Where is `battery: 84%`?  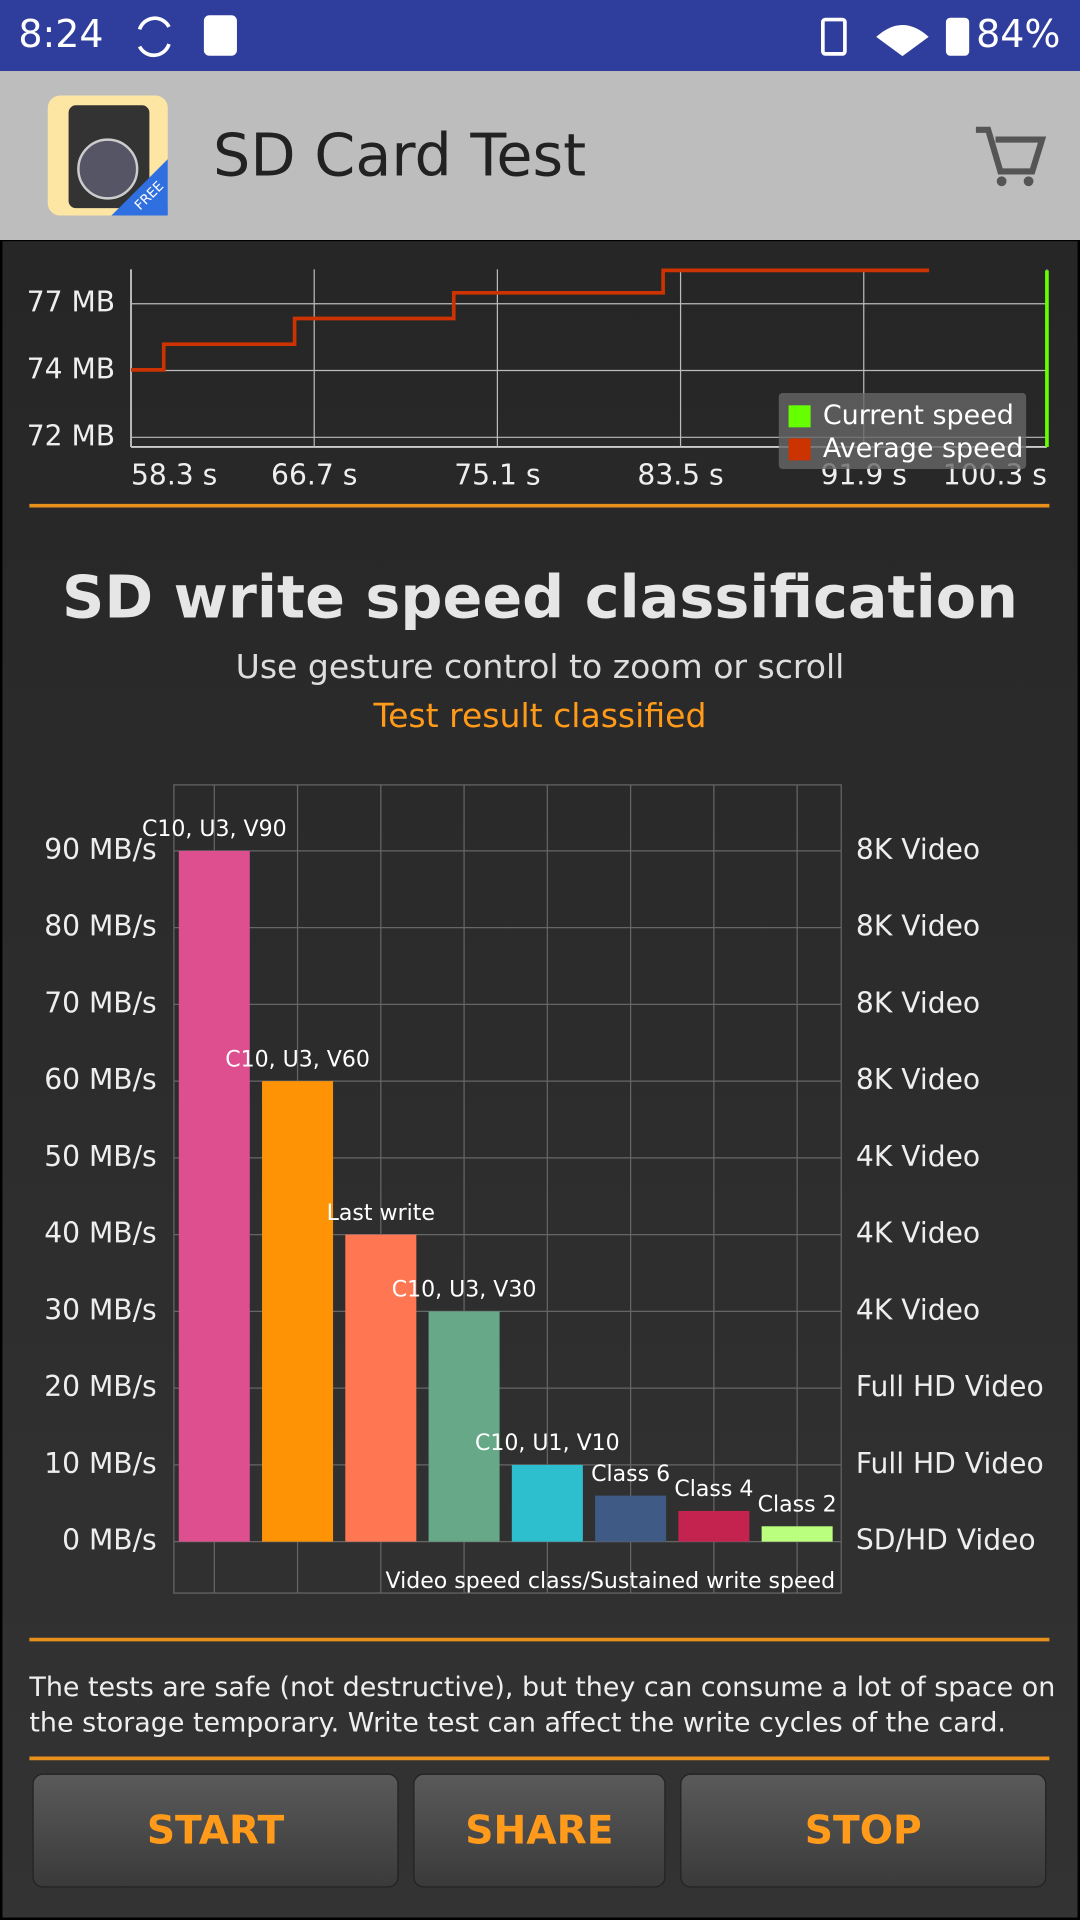
battery: 84% is located at coordinates (1018, 34).